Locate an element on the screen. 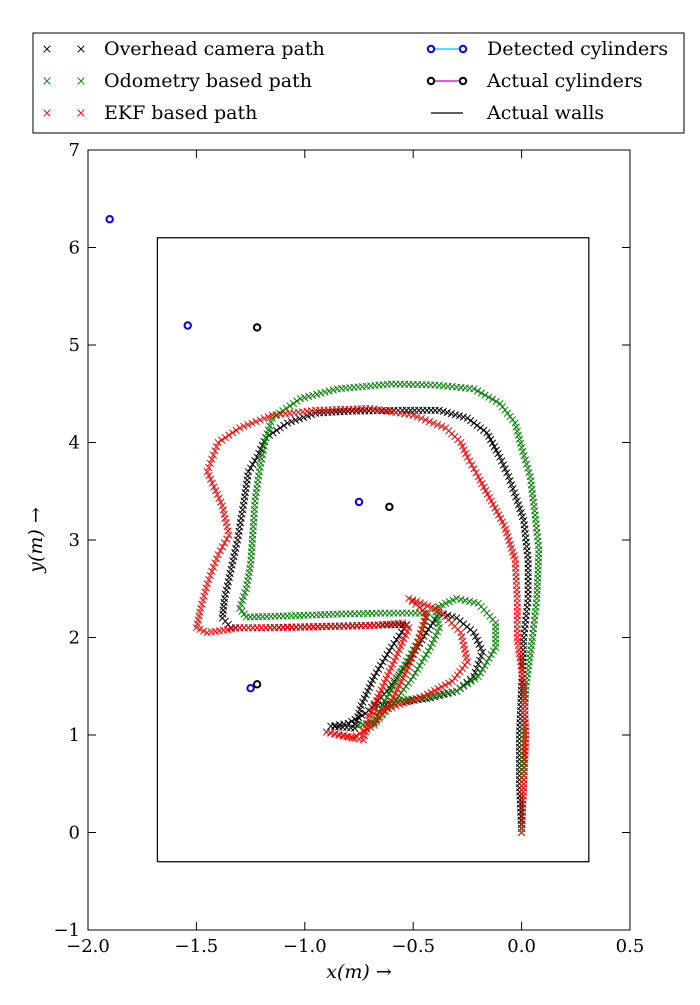 The height and width of the screenshot is (1005, 700). series-3-point-378-stroke-b is located at coordinates (416, 699).